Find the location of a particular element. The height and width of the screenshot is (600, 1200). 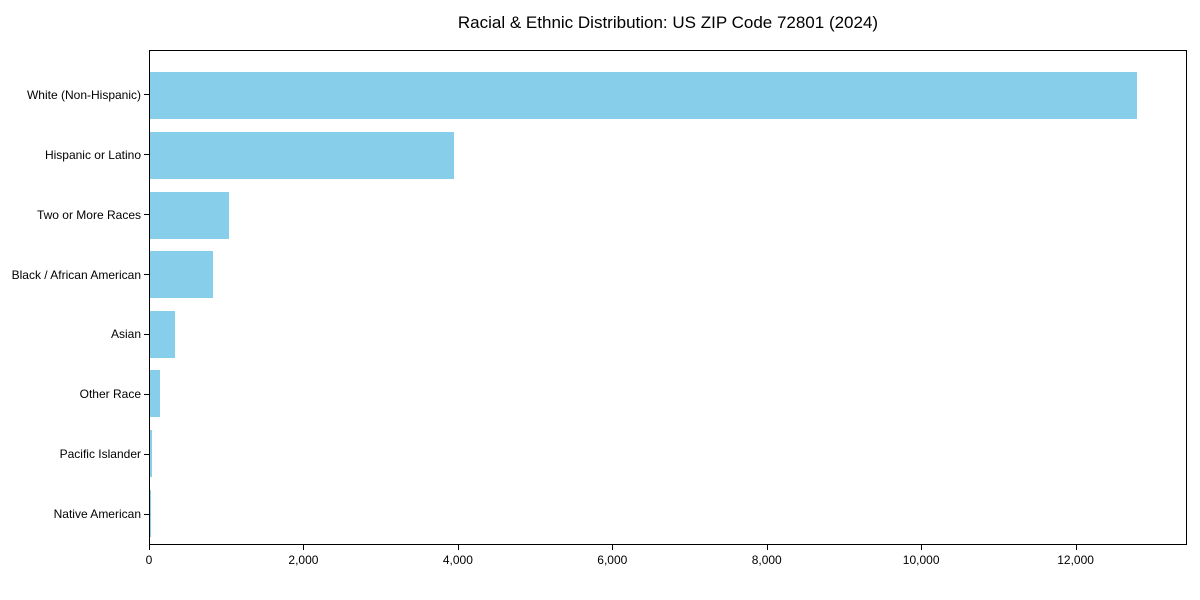

x-tick-label: 12,000 is located at coordinates (1075, 560).